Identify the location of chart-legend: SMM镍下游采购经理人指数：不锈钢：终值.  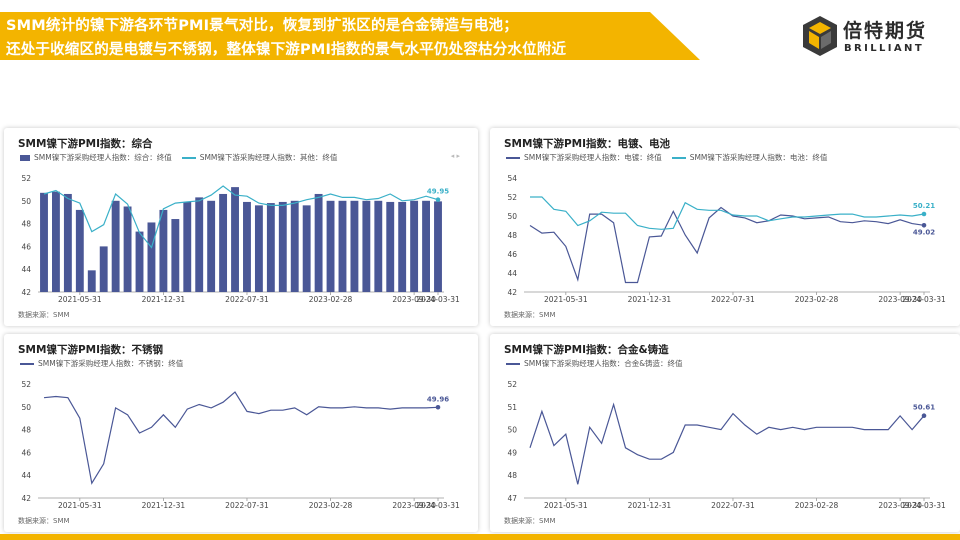
(106, 363).